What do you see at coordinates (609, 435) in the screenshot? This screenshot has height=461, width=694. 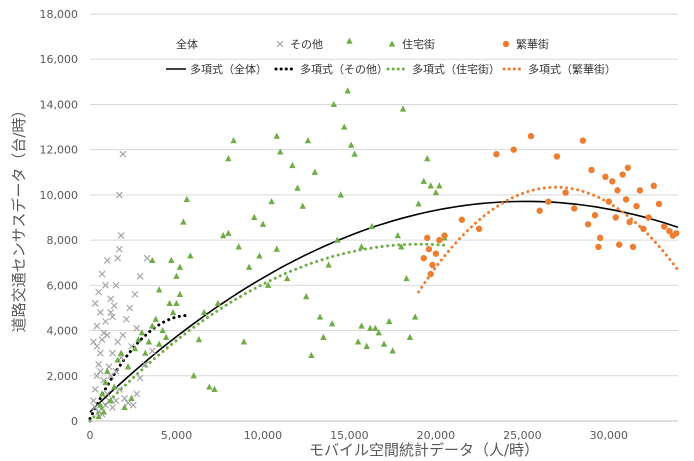 I see `x-tick-label: 30,000` at bounding box center [609, 435].